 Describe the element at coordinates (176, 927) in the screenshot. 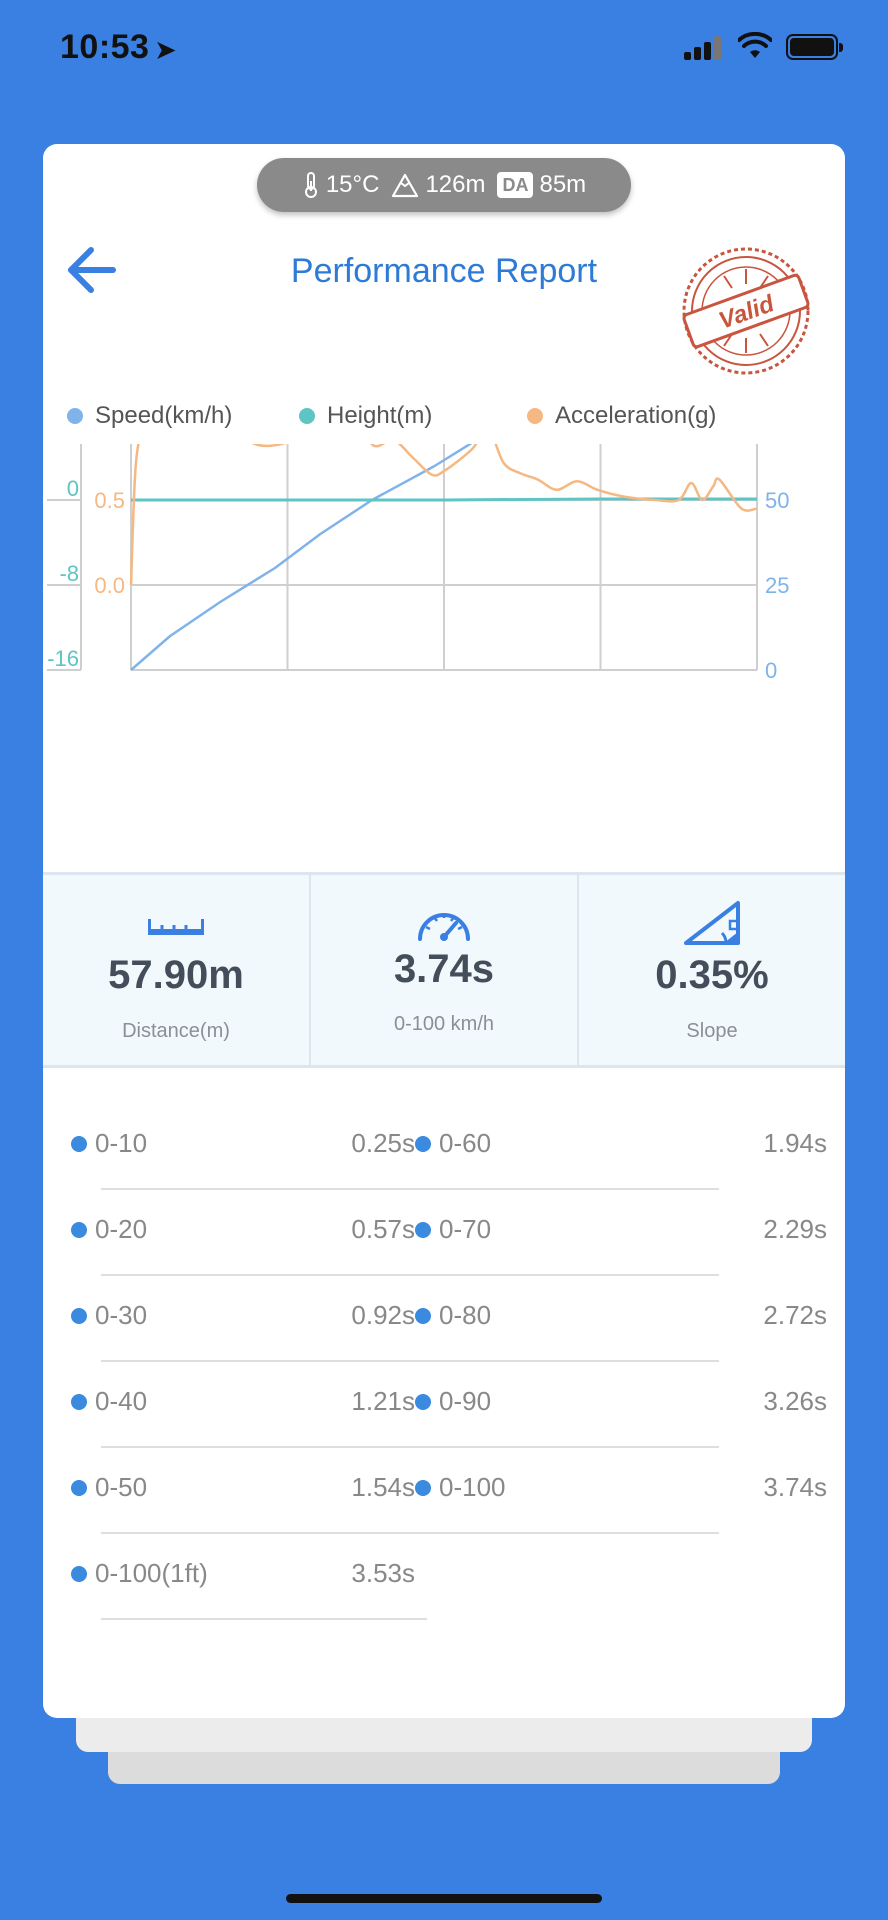

I see `ruler-icon` at that location.